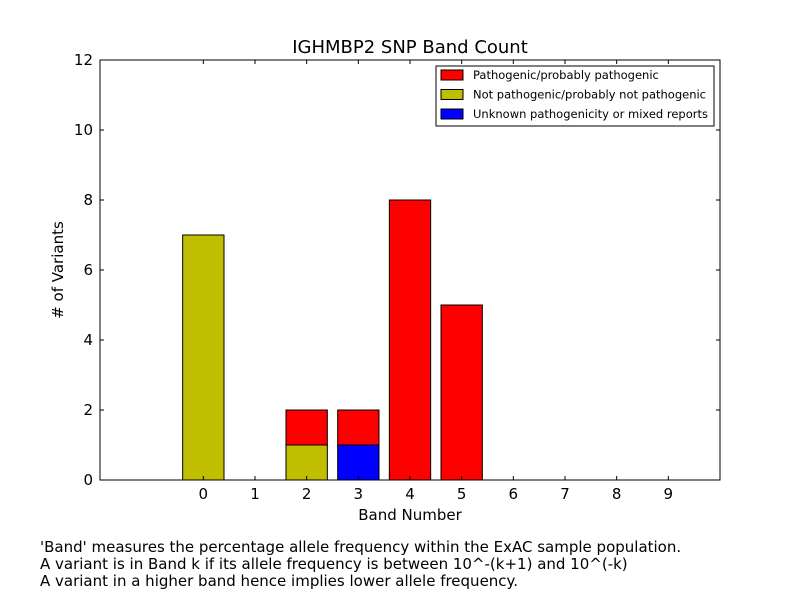  What do you see at coordinates (83, 60) in the screenshot?
I see `y-tick-label: 12` at bounding box center [83, 60].